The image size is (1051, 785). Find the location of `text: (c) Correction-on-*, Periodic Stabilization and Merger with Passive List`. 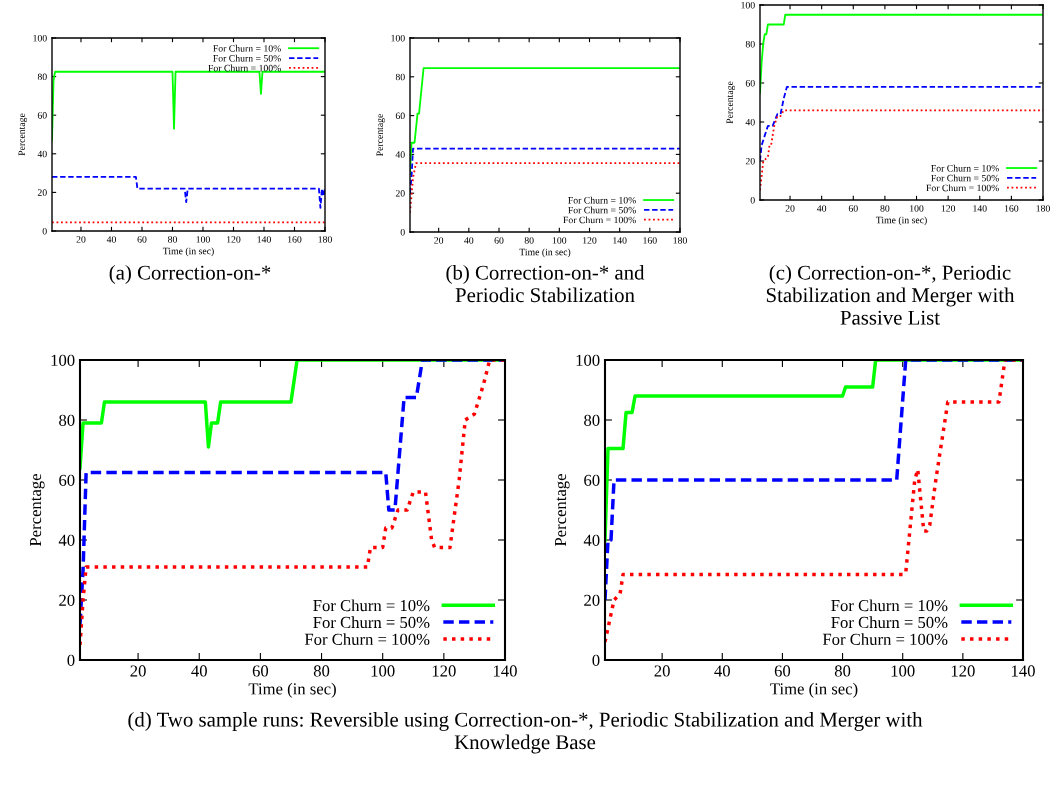

text: (c) Correction-on-*, Periodic Stabilization and Merger with Passive List is located at coordinates (890, 295).